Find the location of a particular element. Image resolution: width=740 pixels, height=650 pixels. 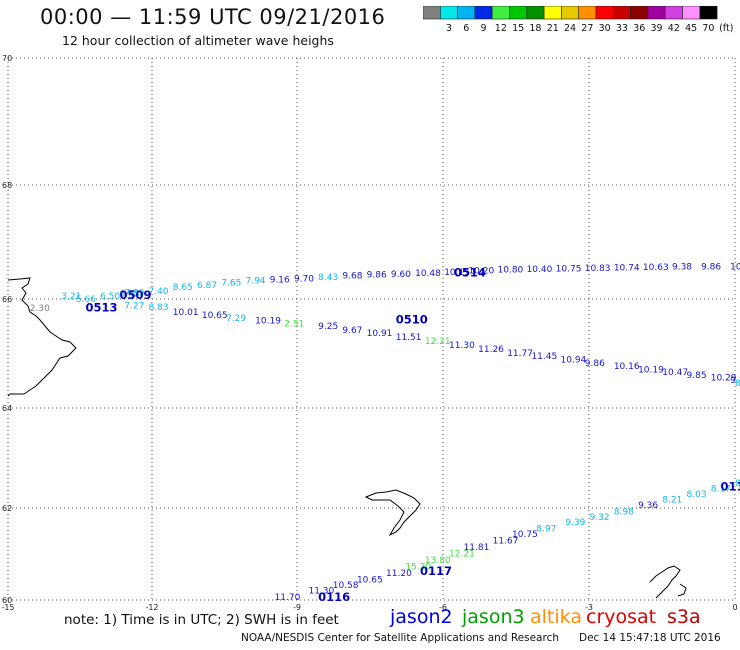

shetland-islands-coastline is located at coordinates (668, 582).